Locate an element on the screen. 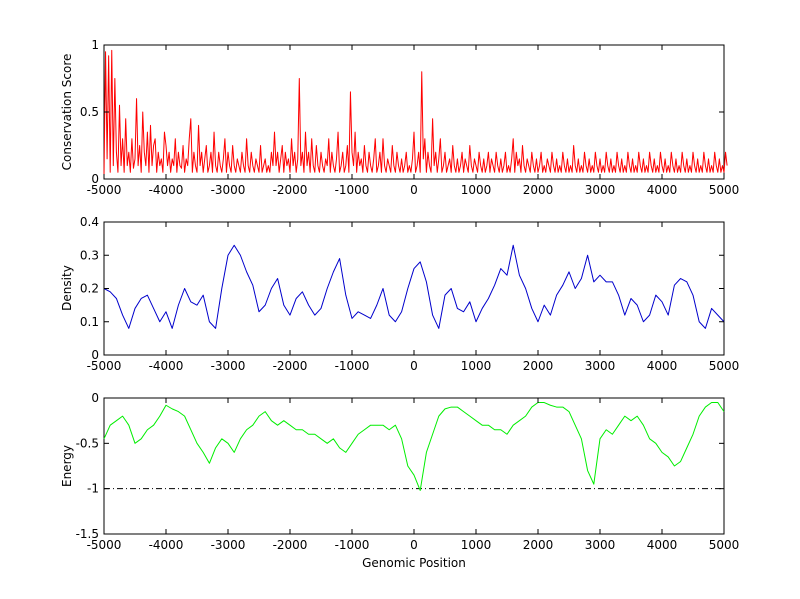 The image size is (800, 599). energy-x-tick-label: 3000 is located at coordinates (600, 545).